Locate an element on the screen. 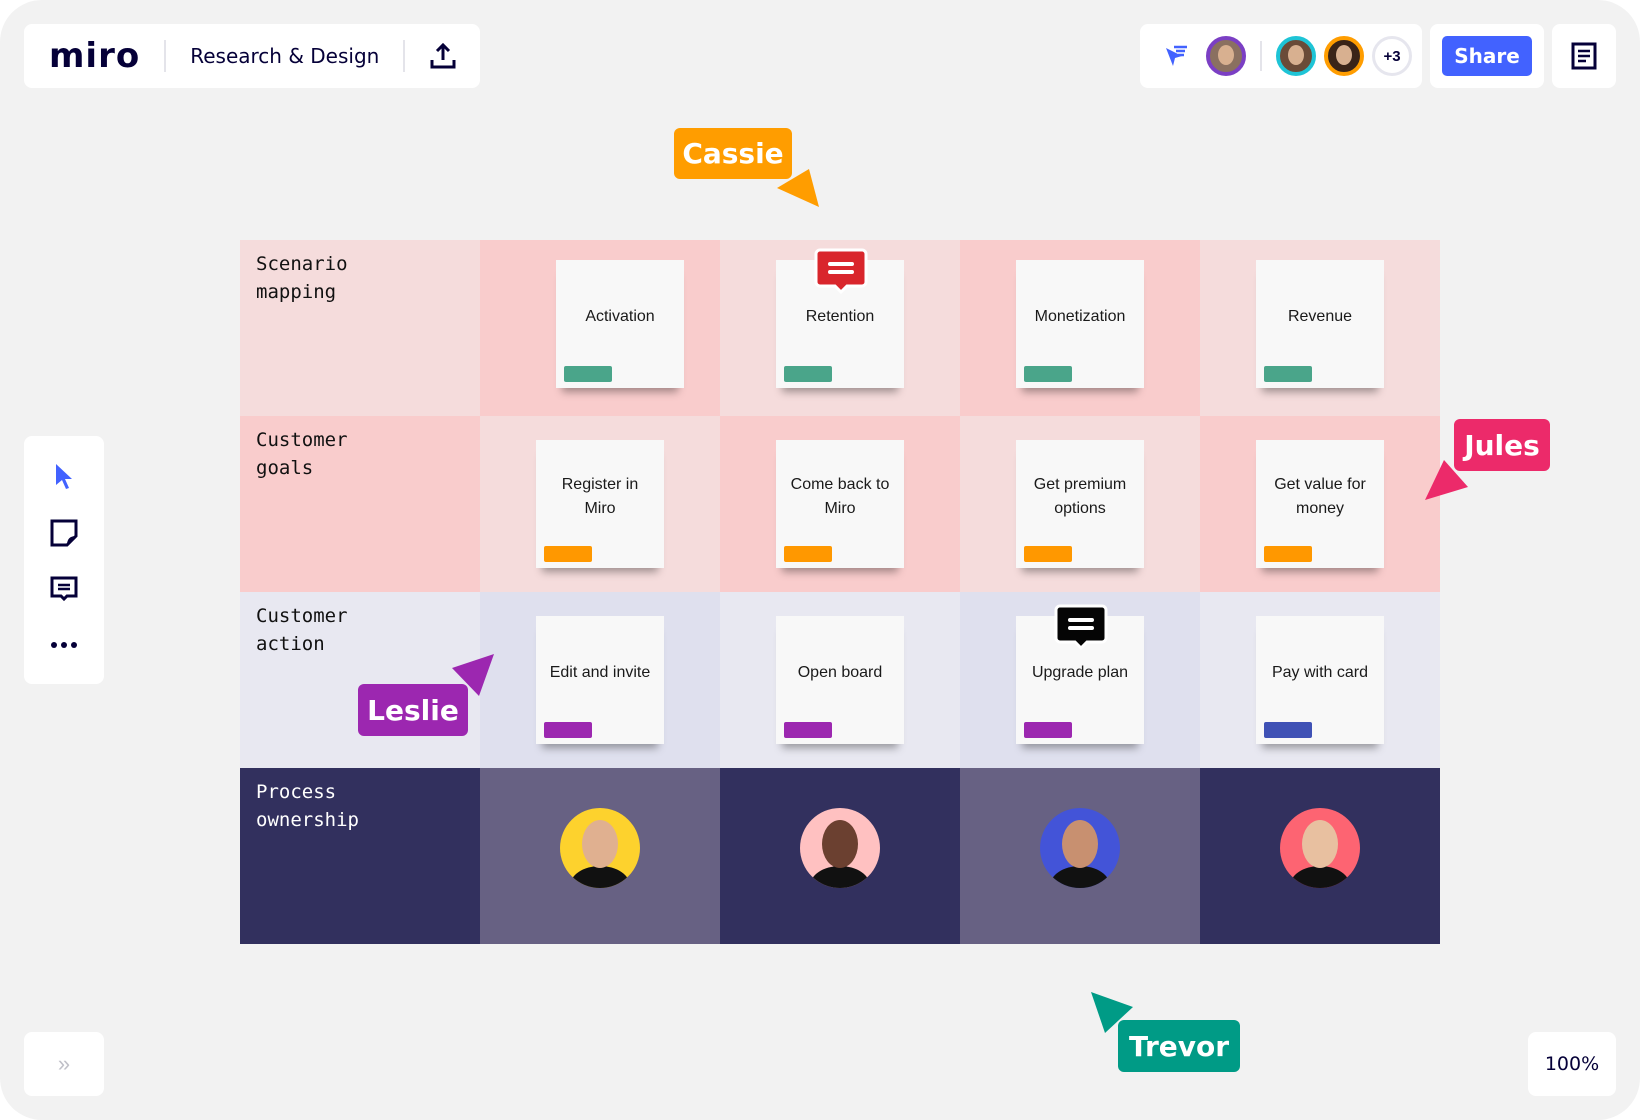  sticky-text: Get premium options is located at coordinates (1080, 496).